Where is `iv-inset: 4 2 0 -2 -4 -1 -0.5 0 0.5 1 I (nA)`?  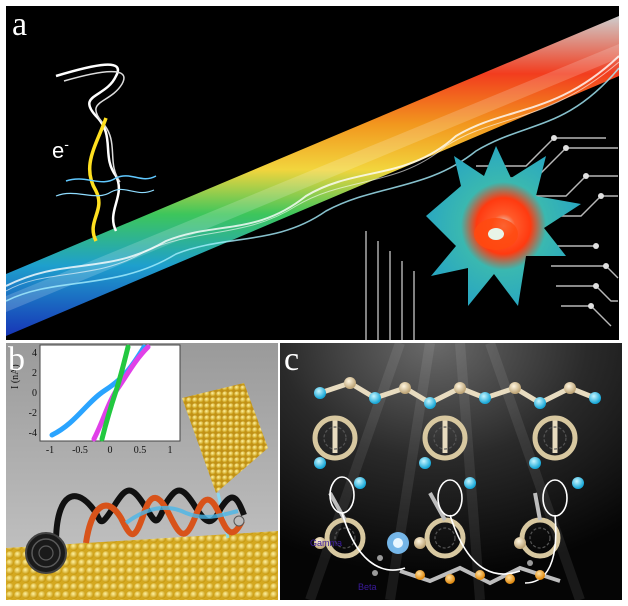
iv-inset: 4 2 0 -2 -4 -1 -0.5 0 0.5 1 I (nA) is located at coordinates (100, 401).